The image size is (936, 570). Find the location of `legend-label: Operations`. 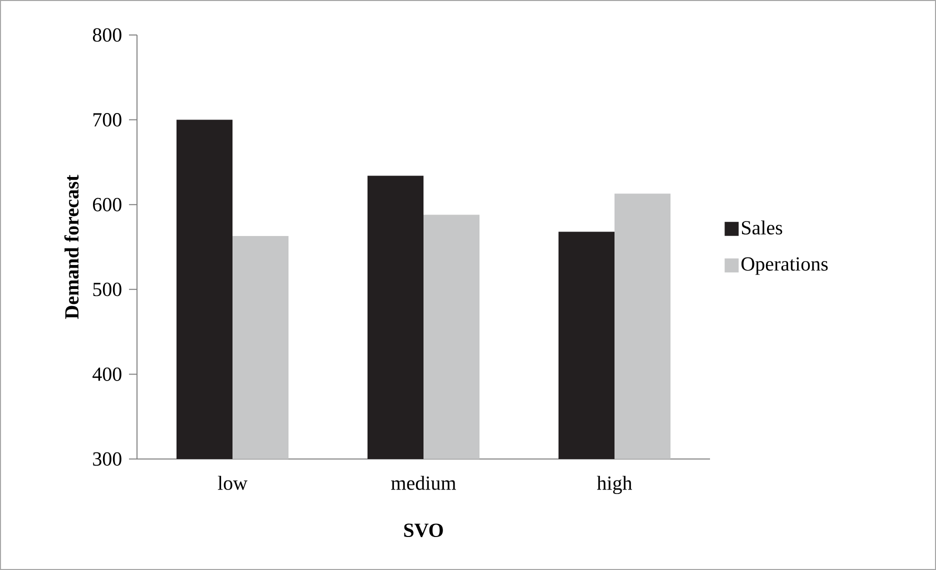

legend-label: Operations is located at coordinates (784, 266).